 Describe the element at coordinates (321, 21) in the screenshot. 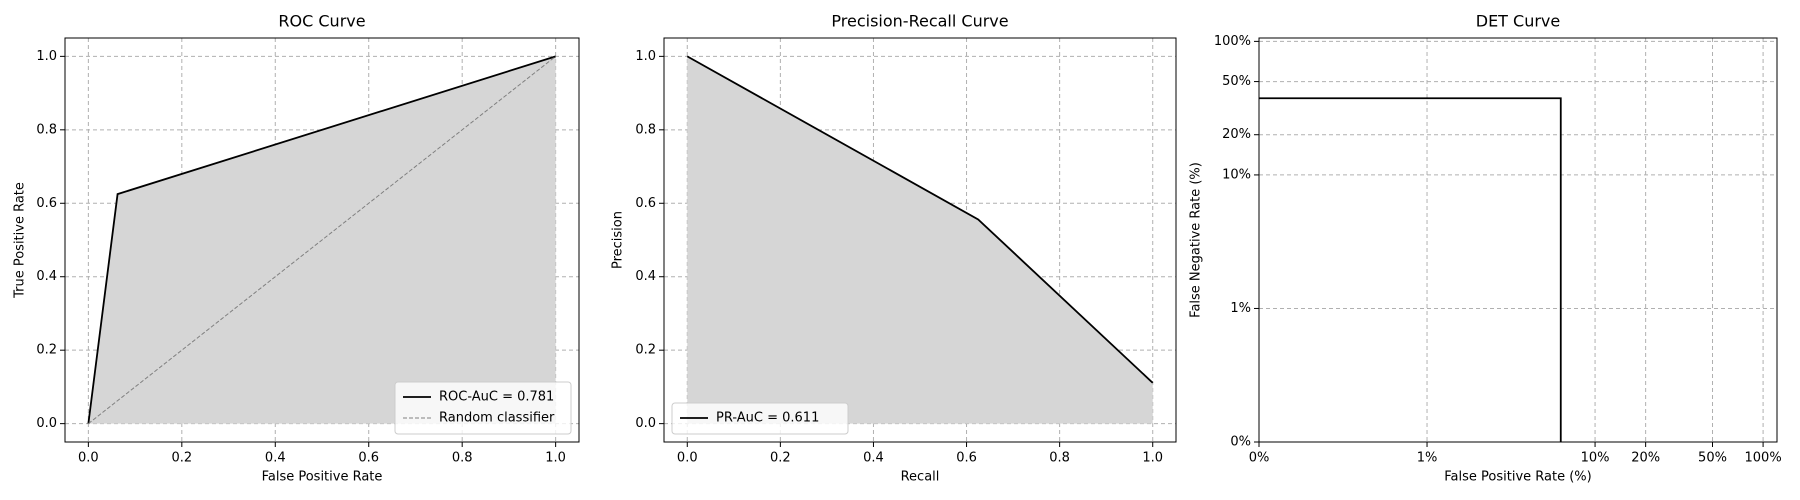

I see `chart-title: ROC Curve` at that location.